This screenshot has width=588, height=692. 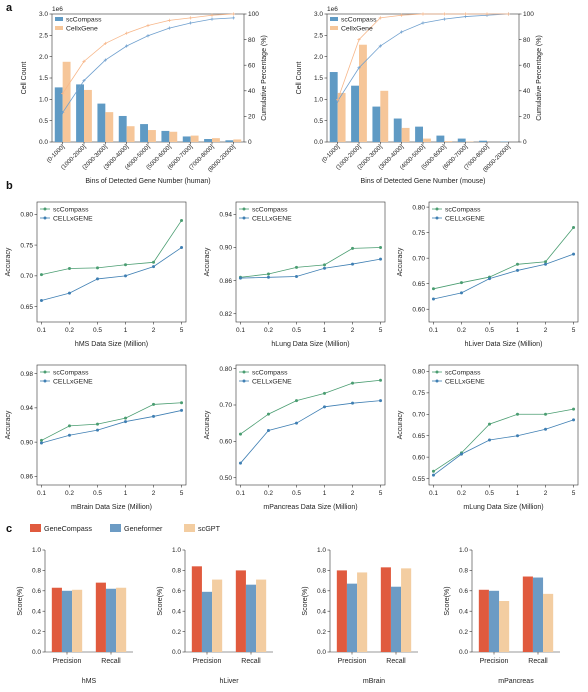 What do you see at coordinates (503, 258) in the screenshot?
I see `series-line-sccompass` at bounding box center [503, 258].